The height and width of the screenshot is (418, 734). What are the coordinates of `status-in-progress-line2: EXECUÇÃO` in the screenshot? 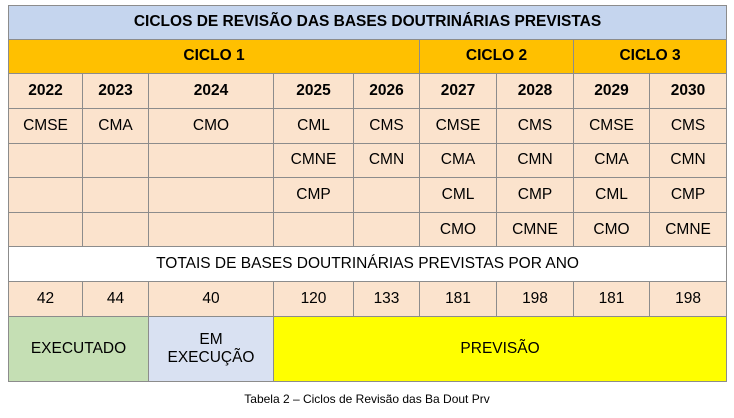 It's located at (211, 357).